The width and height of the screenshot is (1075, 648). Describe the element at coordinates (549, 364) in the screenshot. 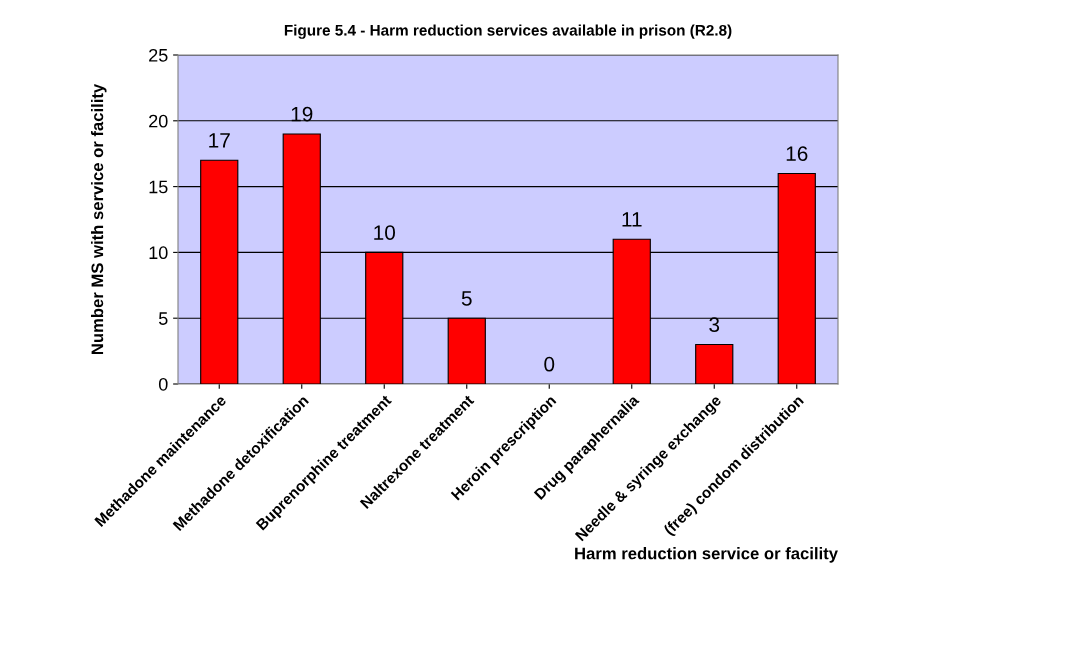

I see `data-label: 0` at that location.